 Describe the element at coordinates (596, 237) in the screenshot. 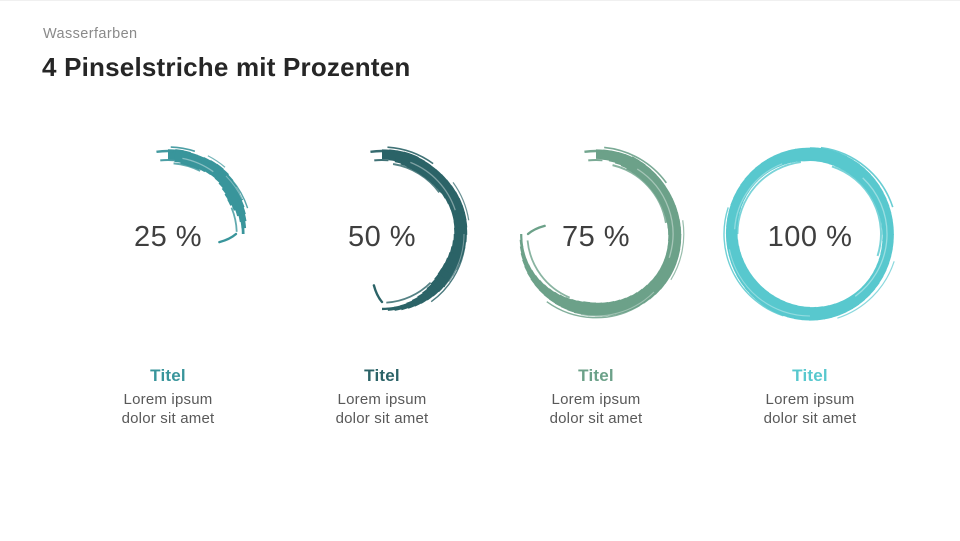

I see `percent-label: 75 %` at that location.